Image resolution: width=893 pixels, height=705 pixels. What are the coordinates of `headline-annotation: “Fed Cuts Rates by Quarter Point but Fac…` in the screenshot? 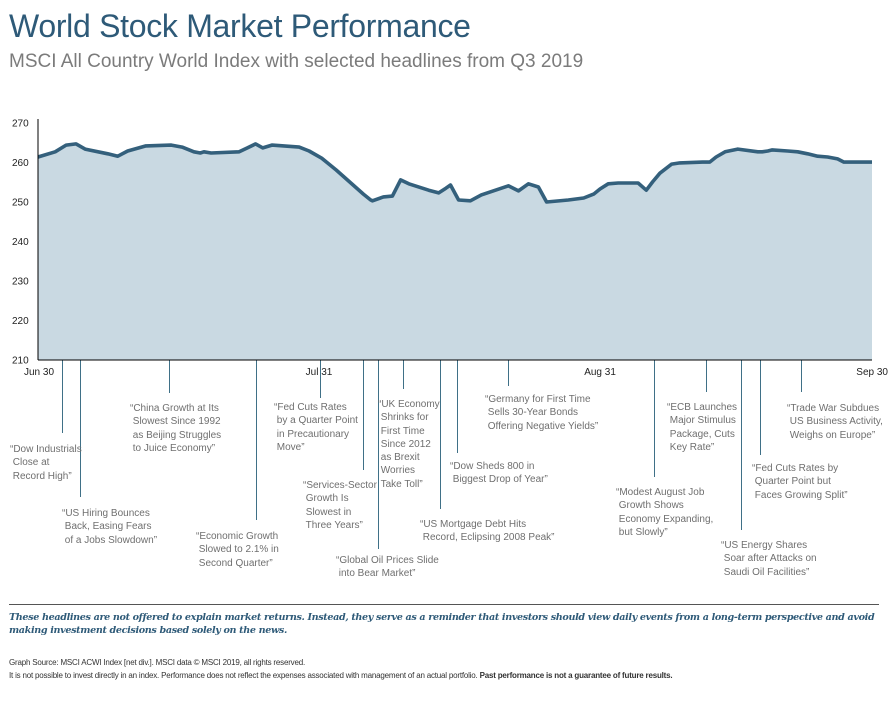 It's located at (800, 482).